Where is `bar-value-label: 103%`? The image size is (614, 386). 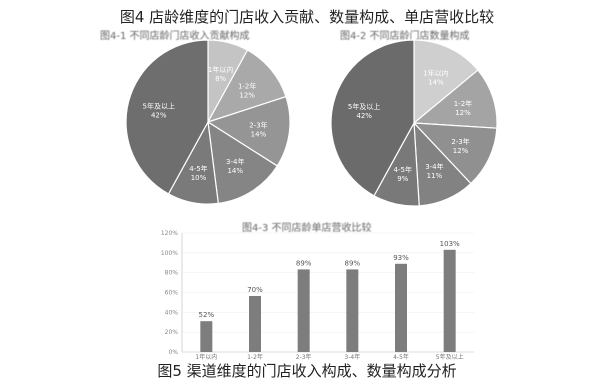 bar-value-label: 103% is located at coordinates (450, 244).